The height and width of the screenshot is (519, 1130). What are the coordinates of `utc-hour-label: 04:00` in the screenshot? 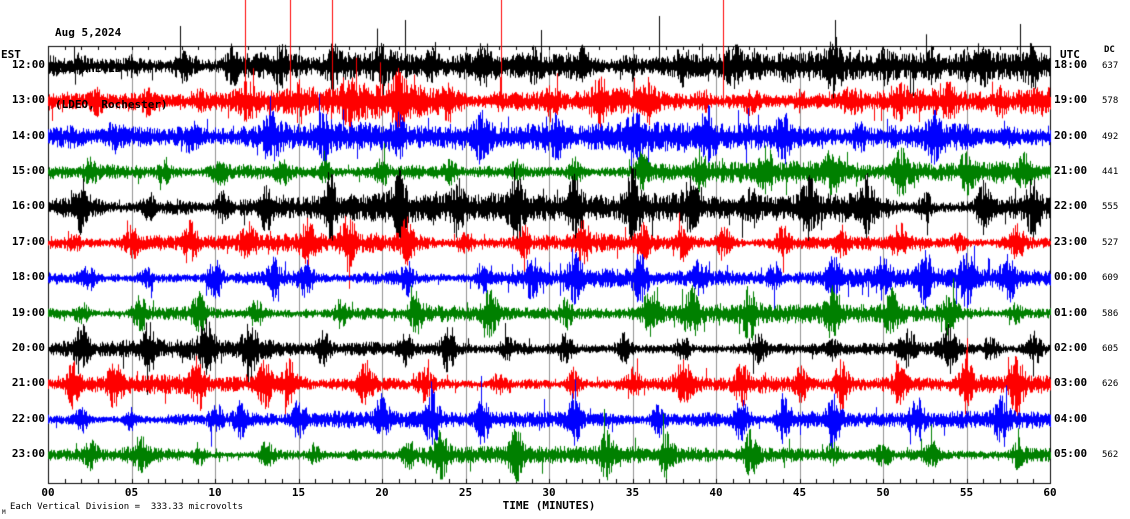 It's located at (1071, 418).